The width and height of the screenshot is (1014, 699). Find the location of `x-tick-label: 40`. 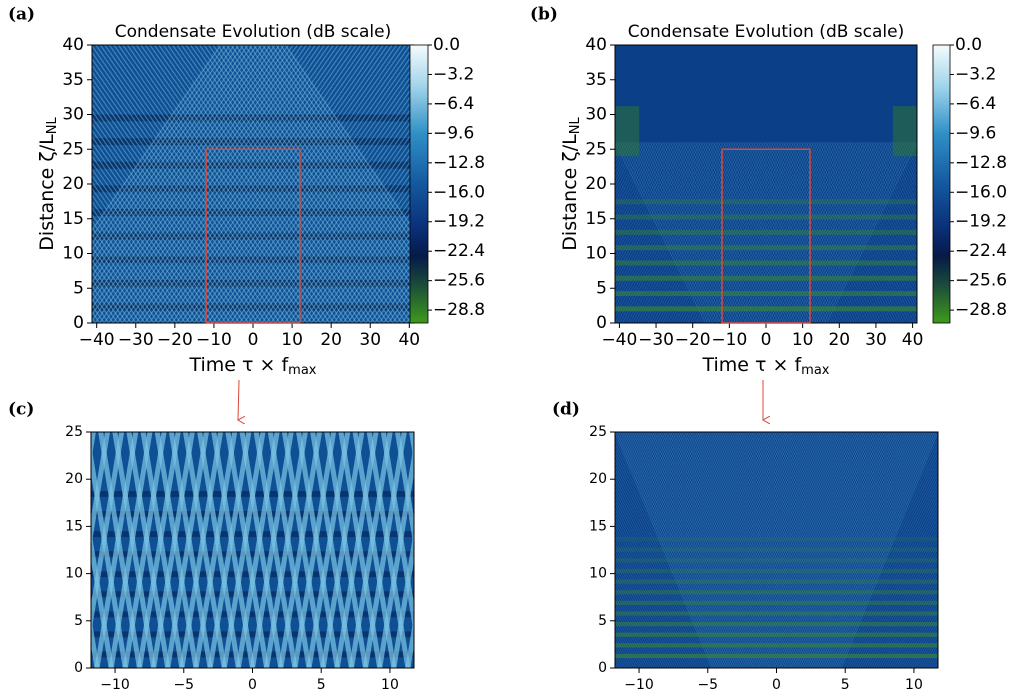

x-tick-label: 40 is located at coordinates (409, 340).